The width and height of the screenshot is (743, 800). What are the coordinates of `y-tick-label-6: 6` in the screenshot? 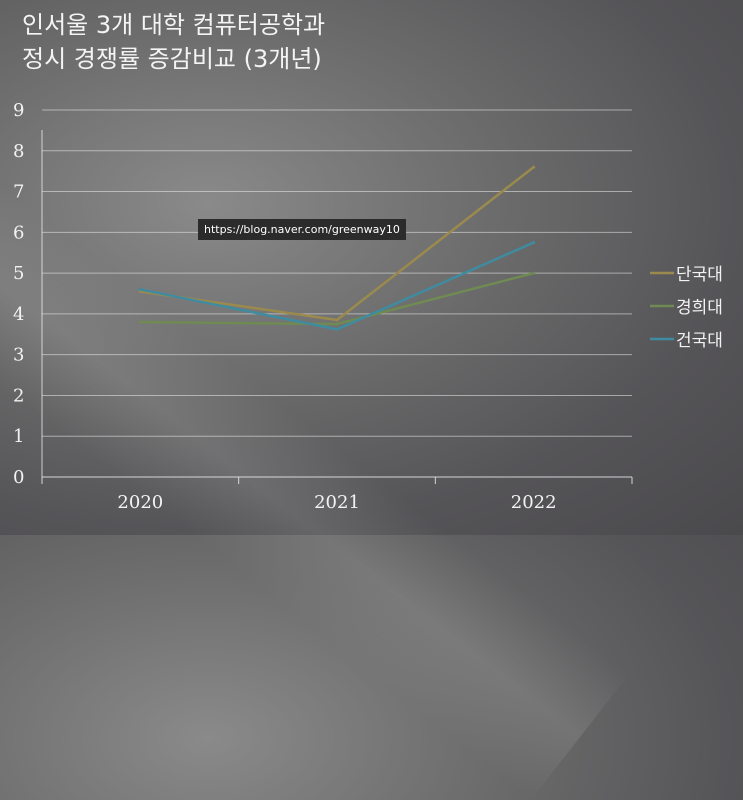 It's located at (18, 232).